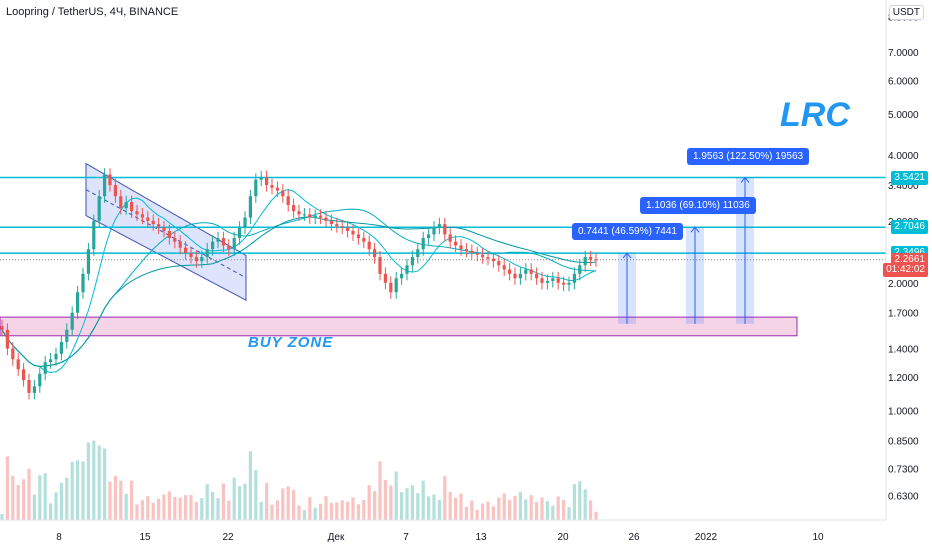 This screenshot has height=550, width=932. I want to click on y-tick-label: 0.8500, so click(903, 441).